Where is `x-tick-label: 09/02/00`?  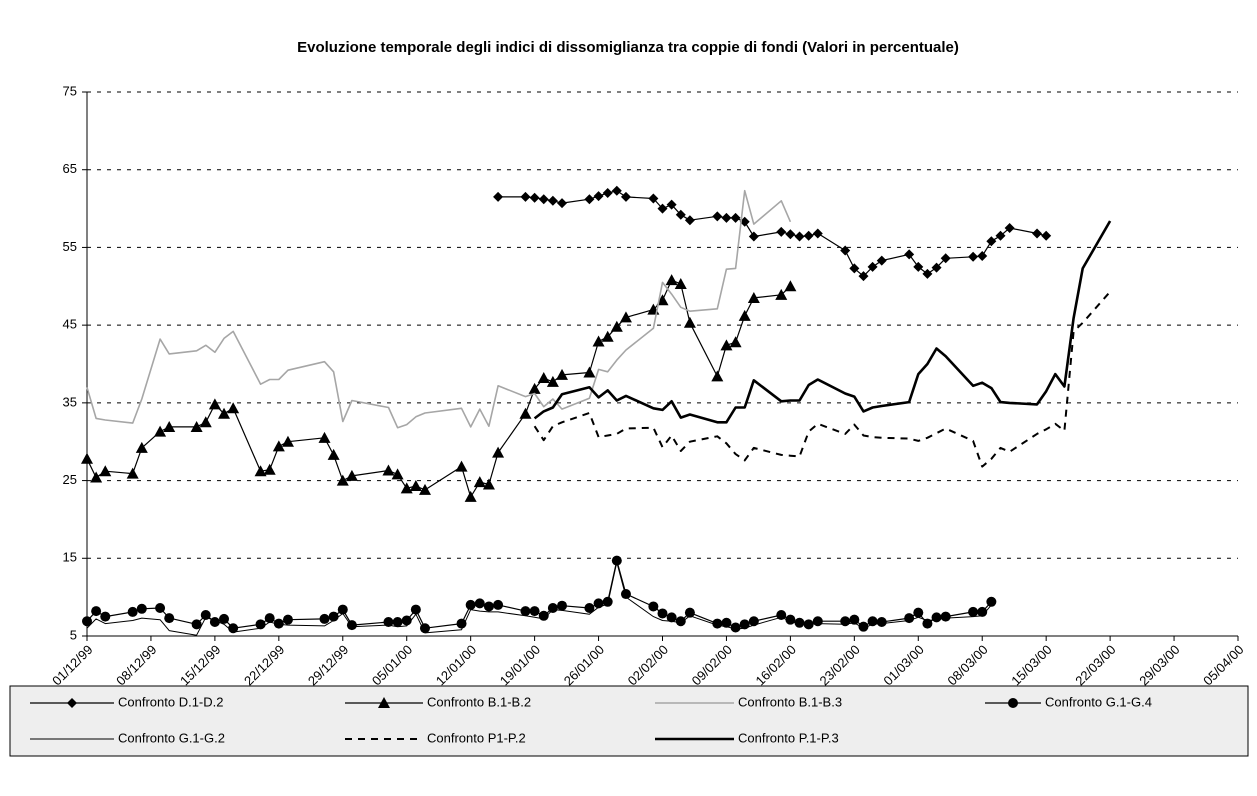 x-tick-label: 09/02/00 is located at coordinates (712, 665).